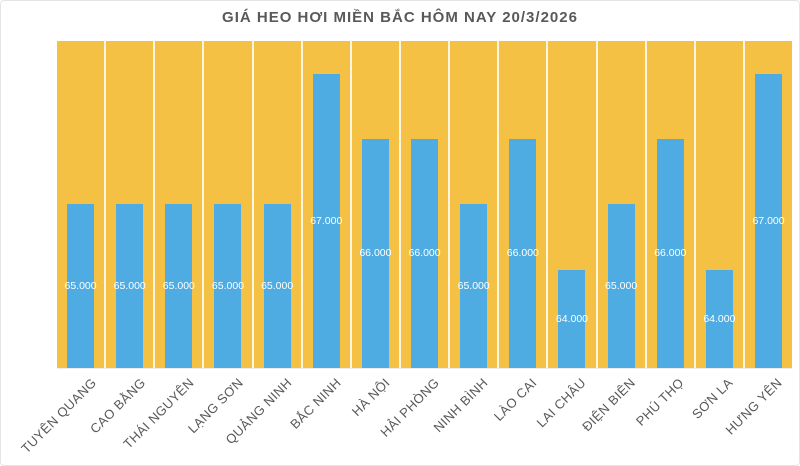 The height and width of the screenshot is (466, 800). What do you see at coordinates (400, 17) in the screenshot?
I see `chart-title: GIÁ HEO HƠI MIỀN BẮC HÔM NAY 20/3/2026` at bounding box center [400, 17].